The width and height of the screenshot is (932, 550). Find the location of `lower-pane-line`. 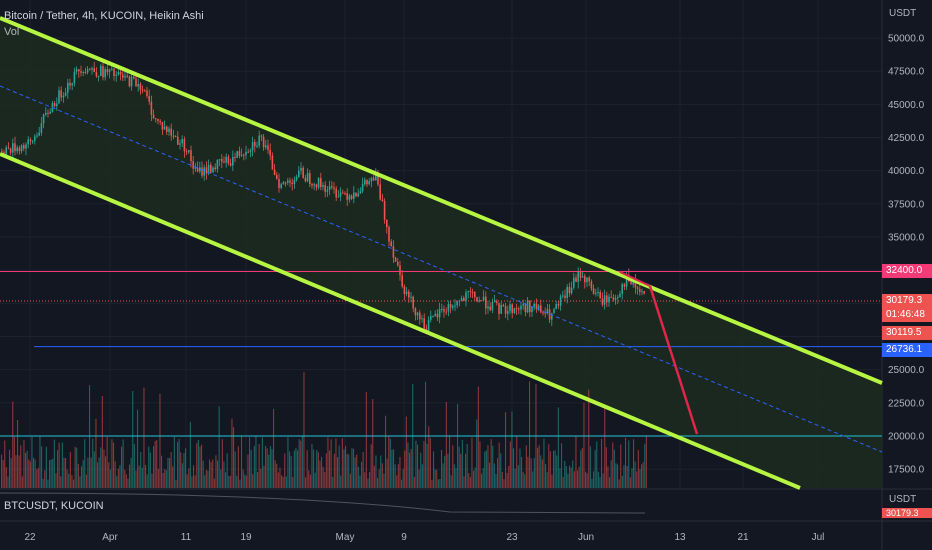

lower-pane-line is located at coordinates (323, 503).